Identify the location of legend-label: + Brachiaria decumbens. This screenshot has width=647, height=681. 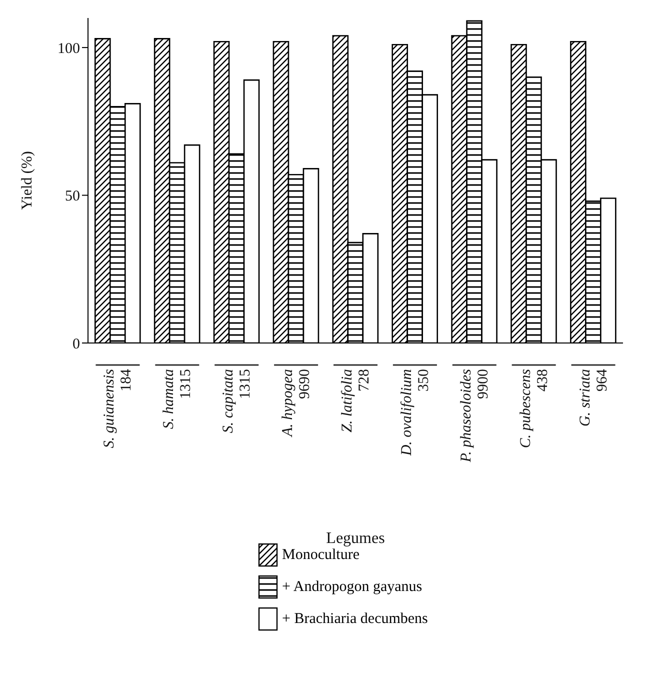
(355, 619).